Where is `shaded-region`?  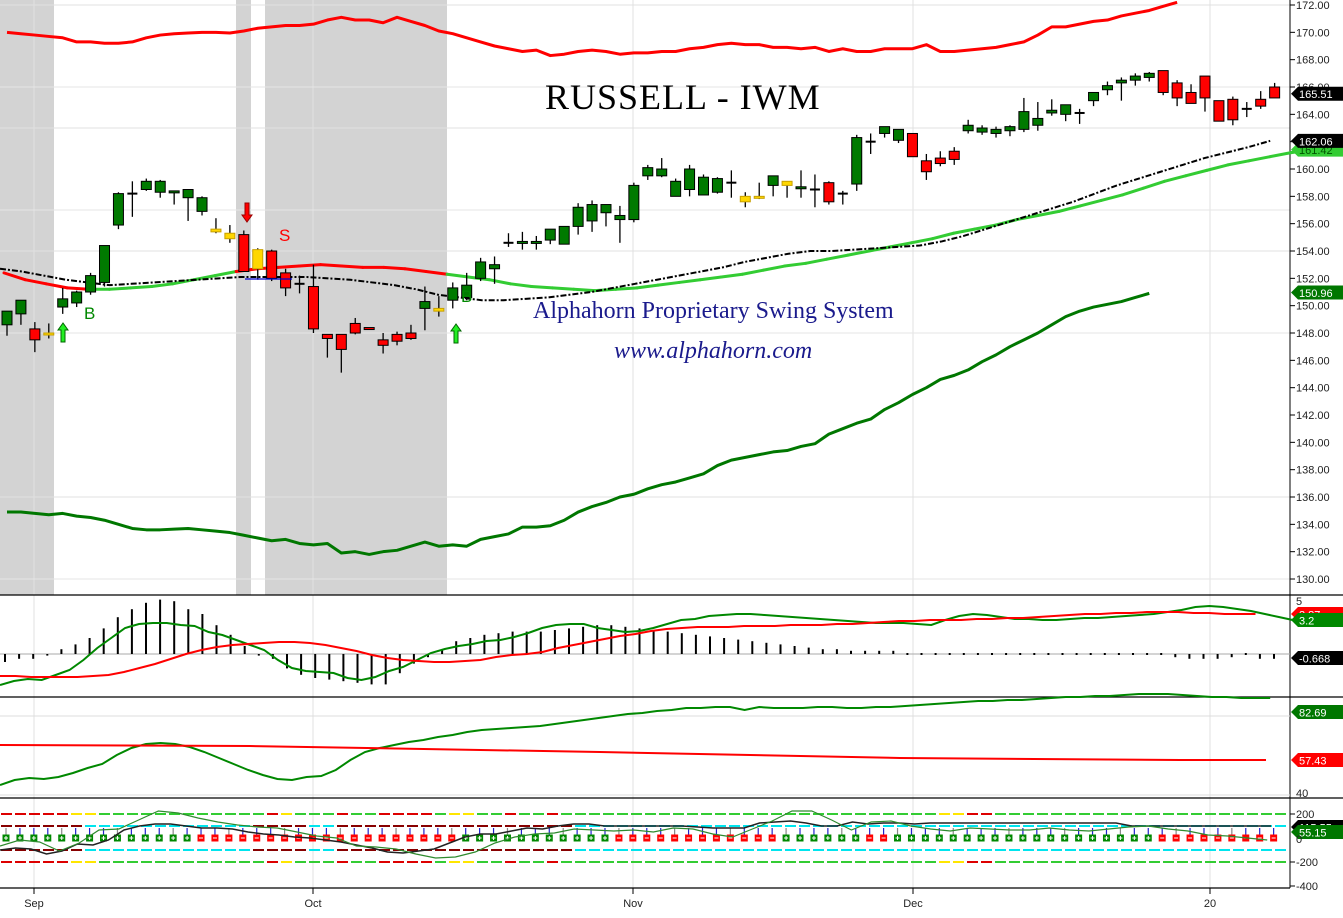
shaded-region is located at coordinates (27, 297).